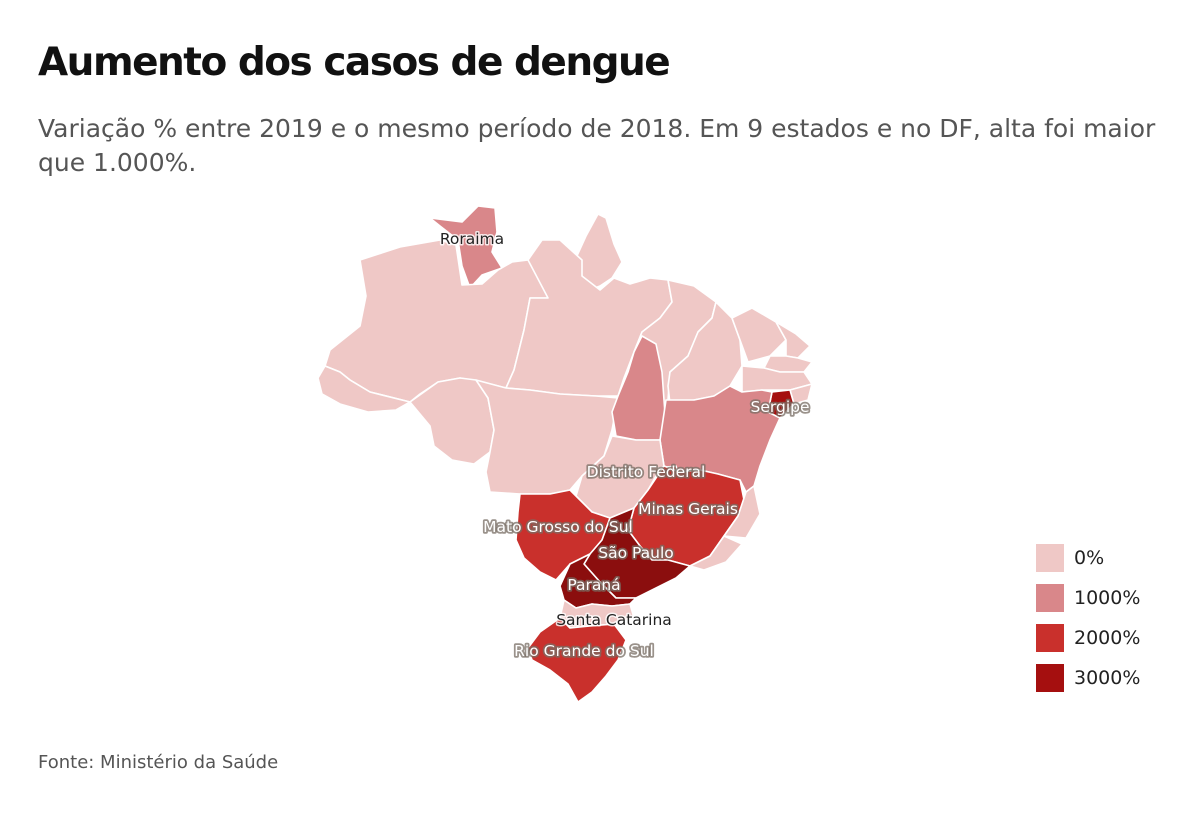 The height and width of the screenshot is (825, 1200). Describe the element at coordinates (558, 527) in the screenshot. I see `state-label-ms: Mato Grosso do Sul` at that location.